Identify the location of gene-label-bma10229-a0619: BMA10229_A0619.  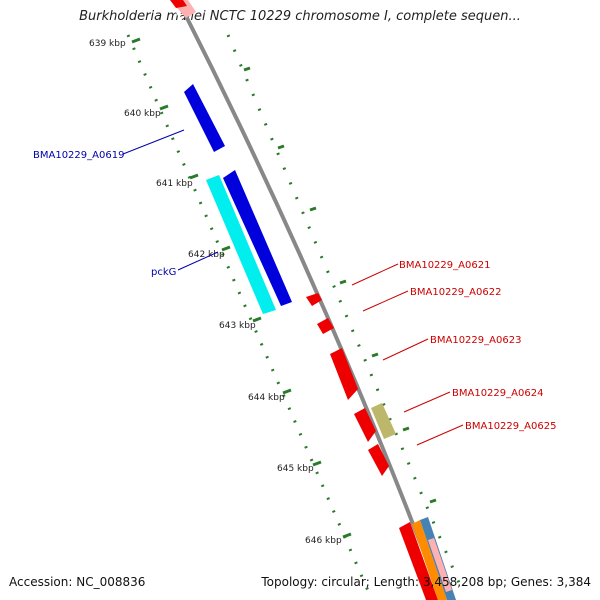
(78, 155).